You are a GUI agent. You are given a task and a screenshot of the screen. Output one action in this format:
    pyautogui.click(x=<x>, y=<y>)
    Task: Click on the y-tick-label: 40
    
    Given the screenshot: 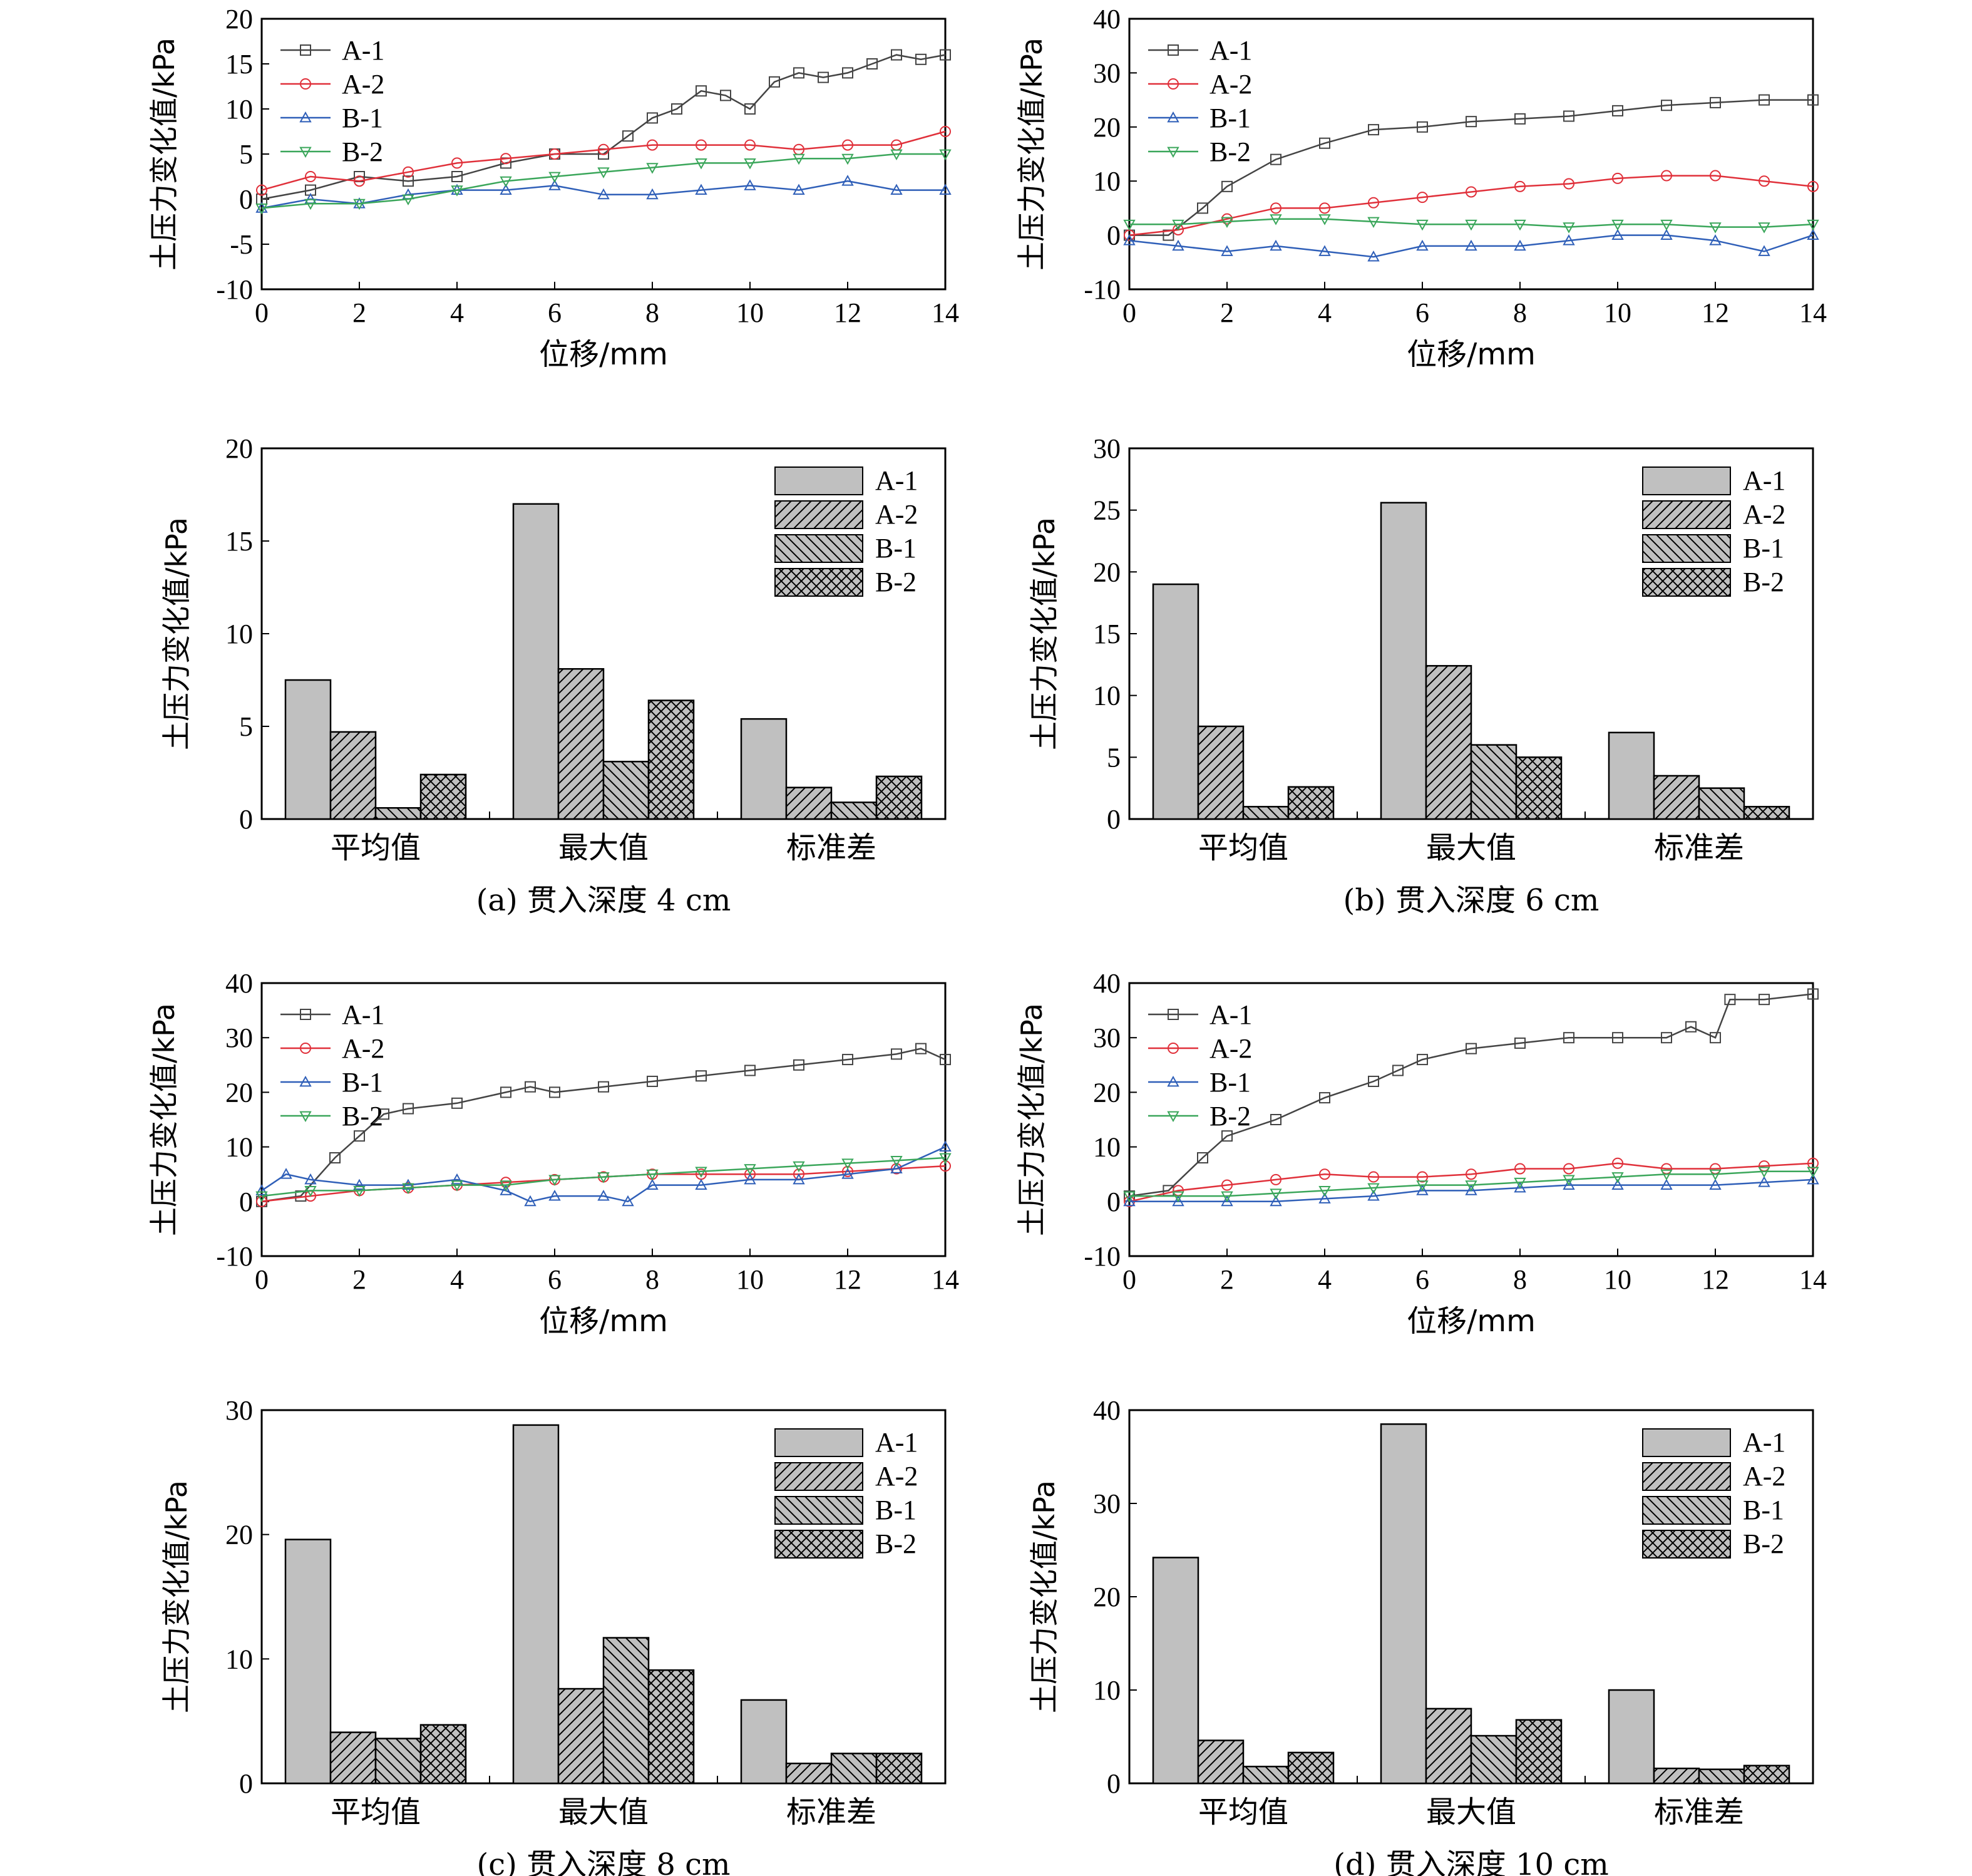 What is the action you would take?
    pyautogui.click(x=1107, y=19)
    